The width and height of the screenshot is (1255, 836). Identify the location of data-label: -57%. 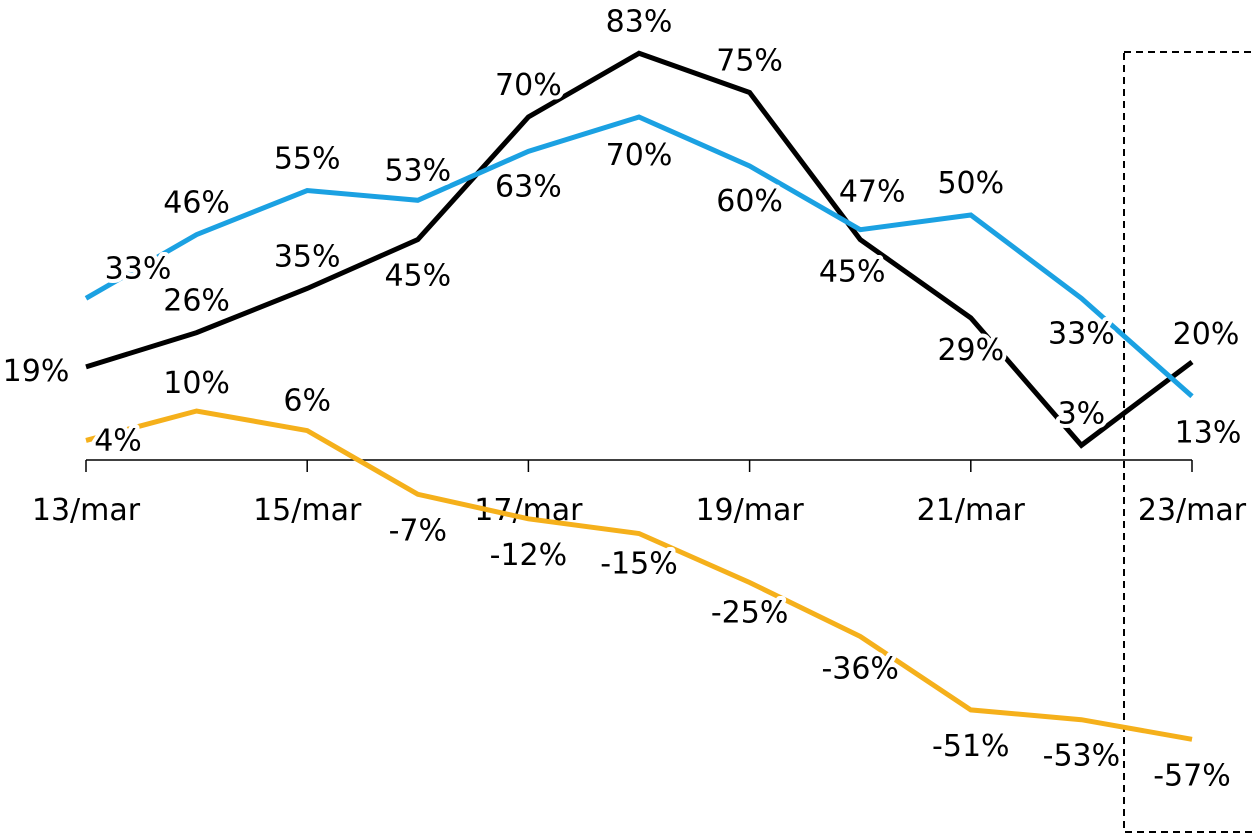
(1192, 775).